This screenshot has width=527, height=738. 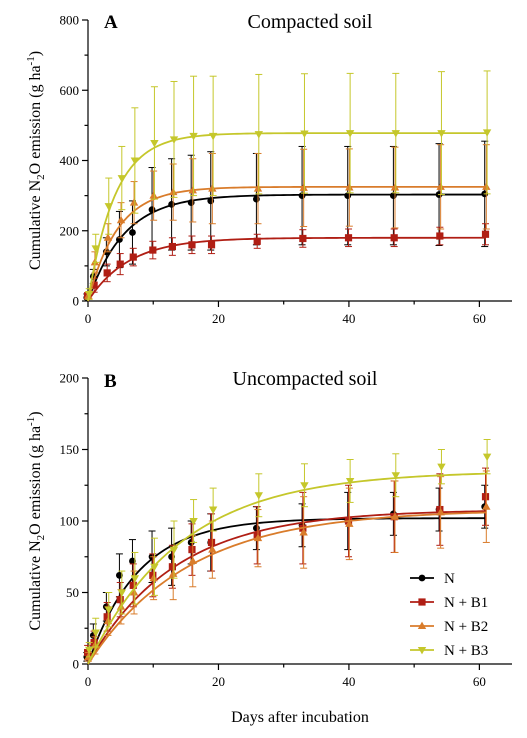 I want to click on legend-item: N + B2, so click(x=449, y=627).